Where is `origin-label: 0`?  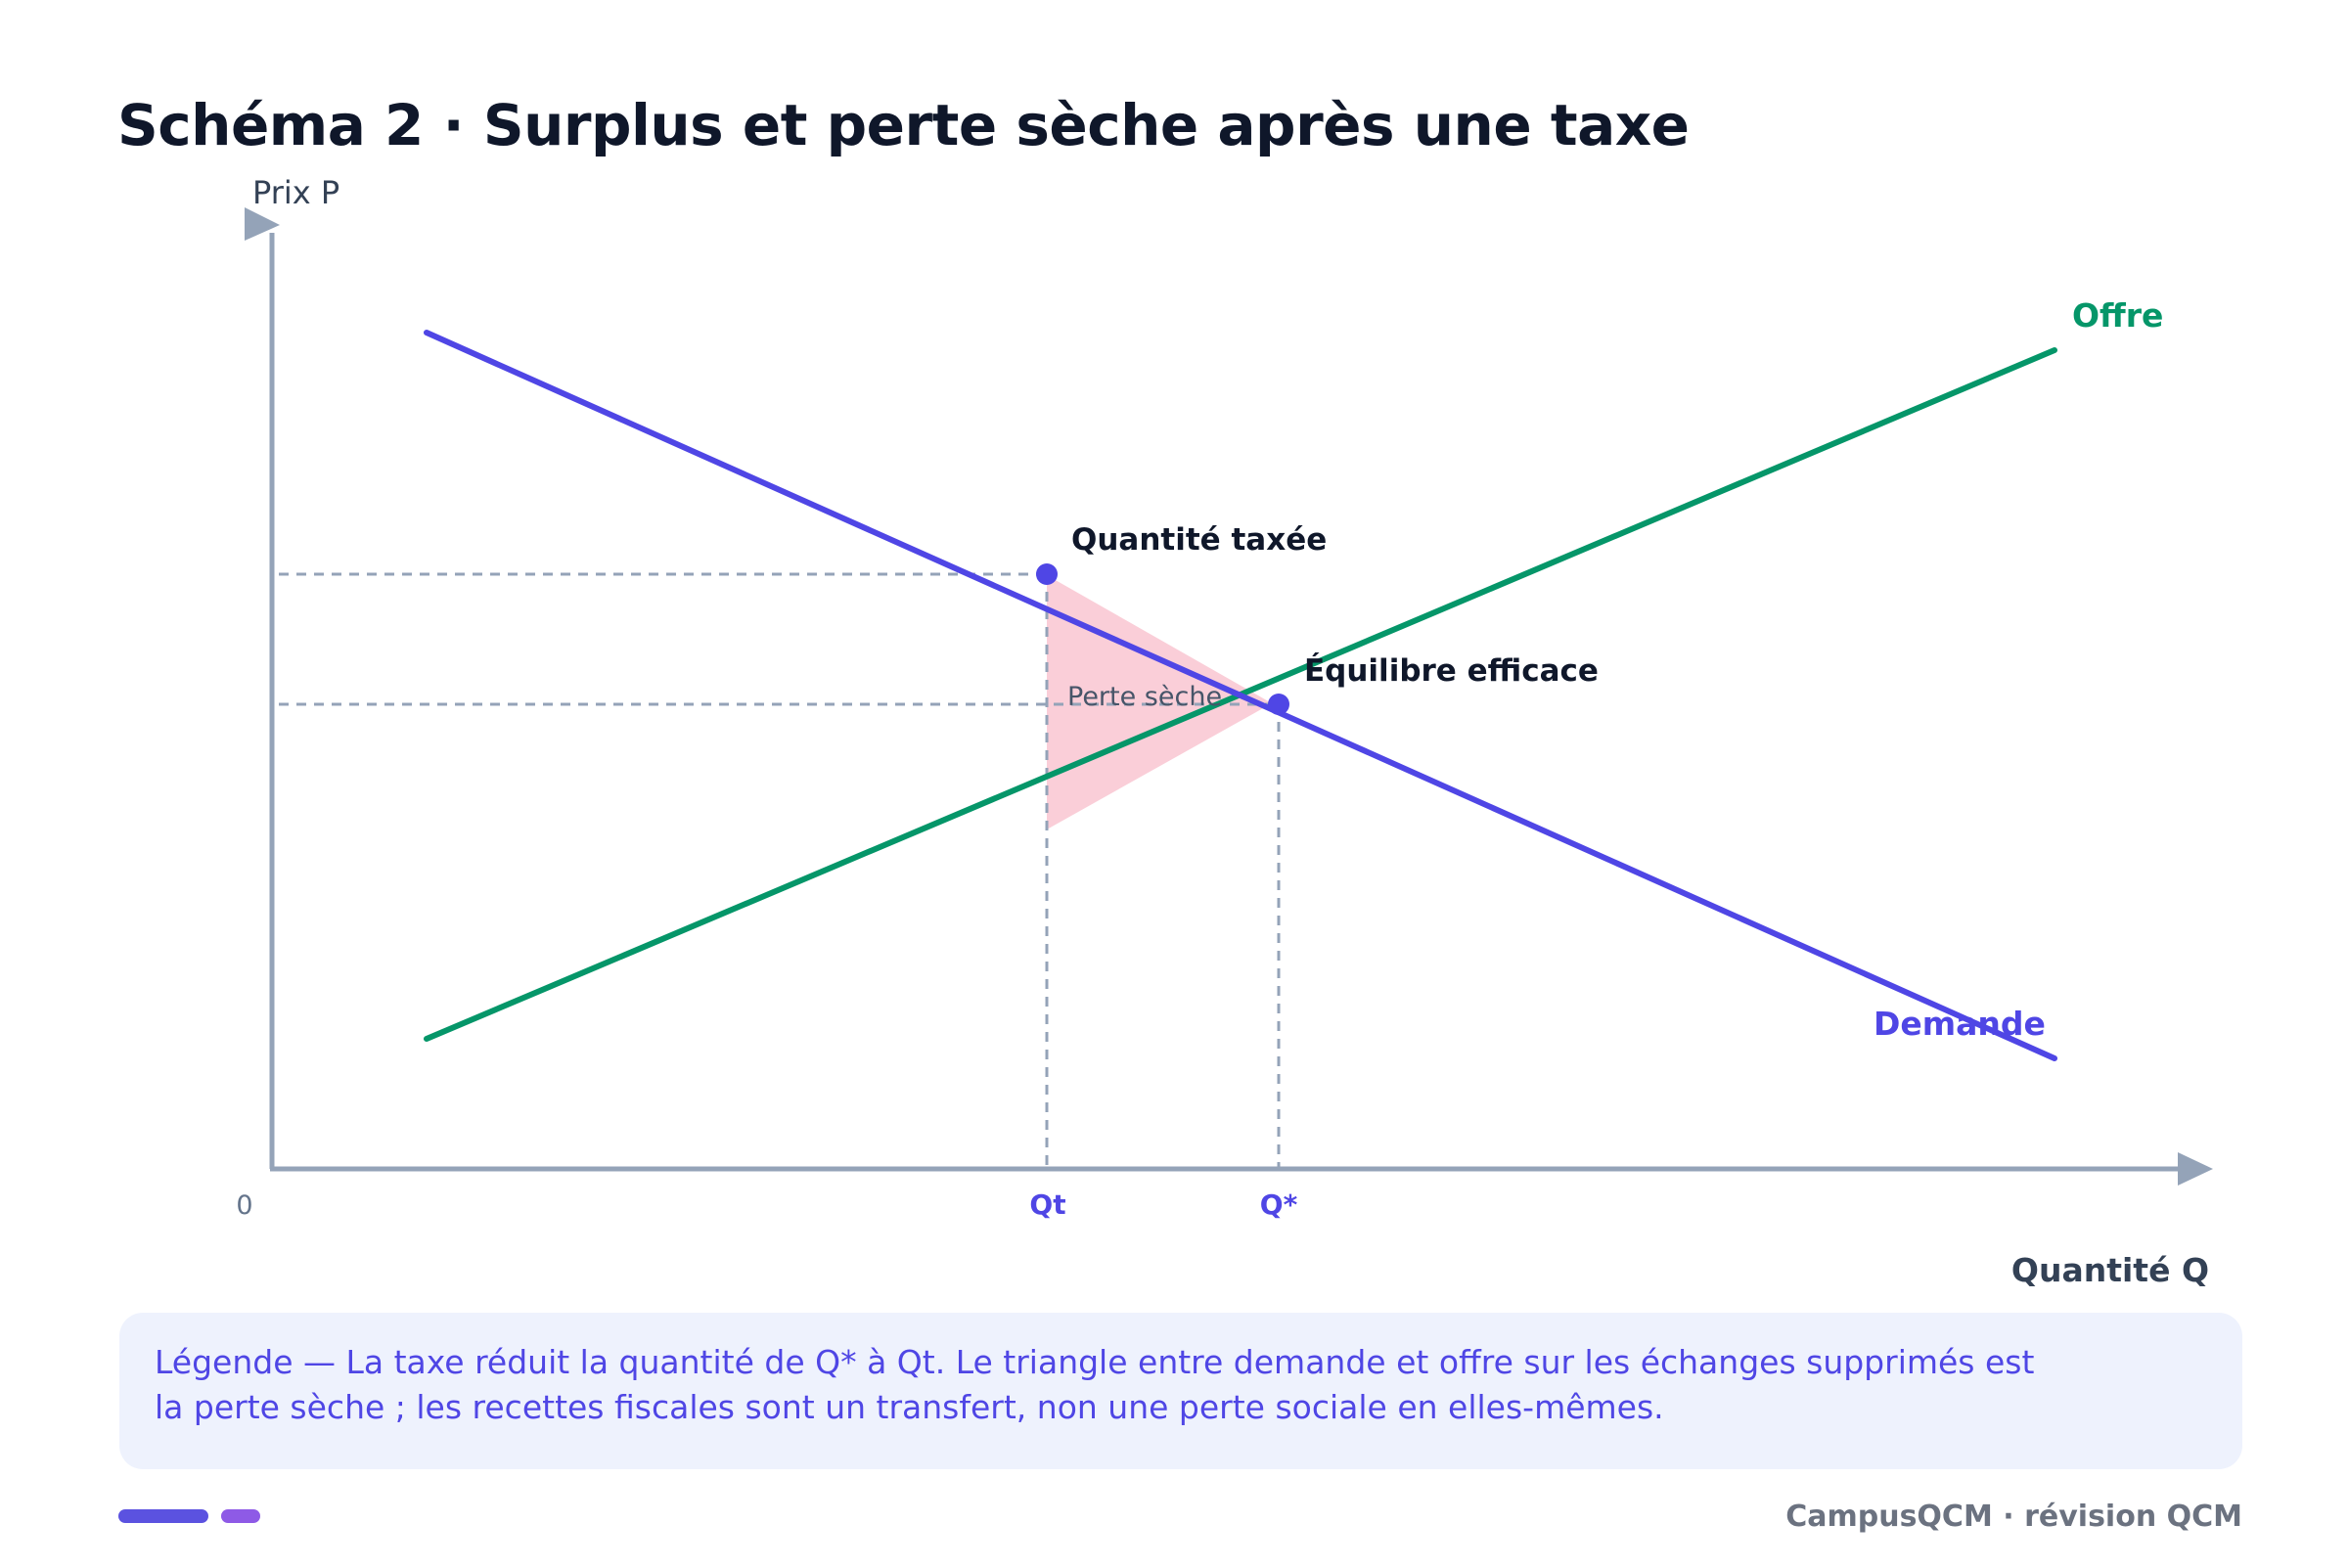 origin-label: 0 is located at coordinates (244, 1205).